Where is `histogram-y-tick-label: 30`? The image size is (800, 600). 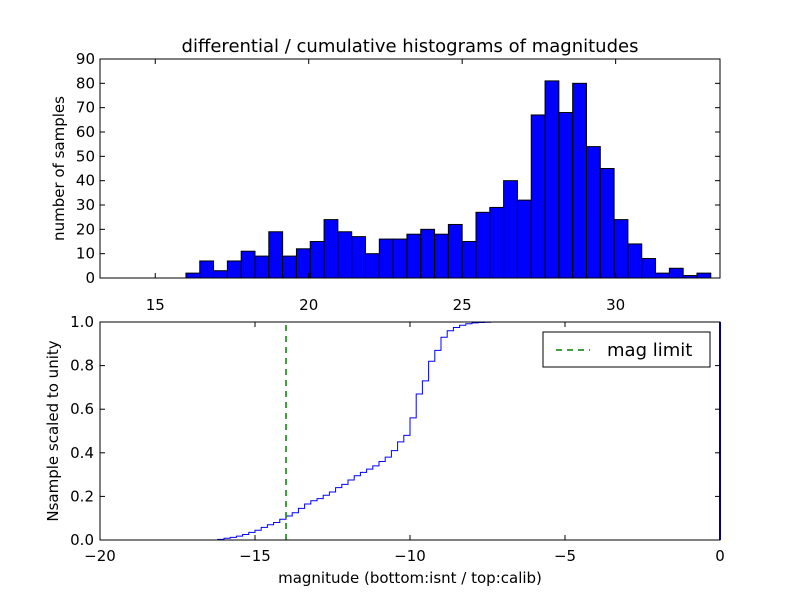 histogram-y-tick-label: 30 is located at coordinates (85, 205).